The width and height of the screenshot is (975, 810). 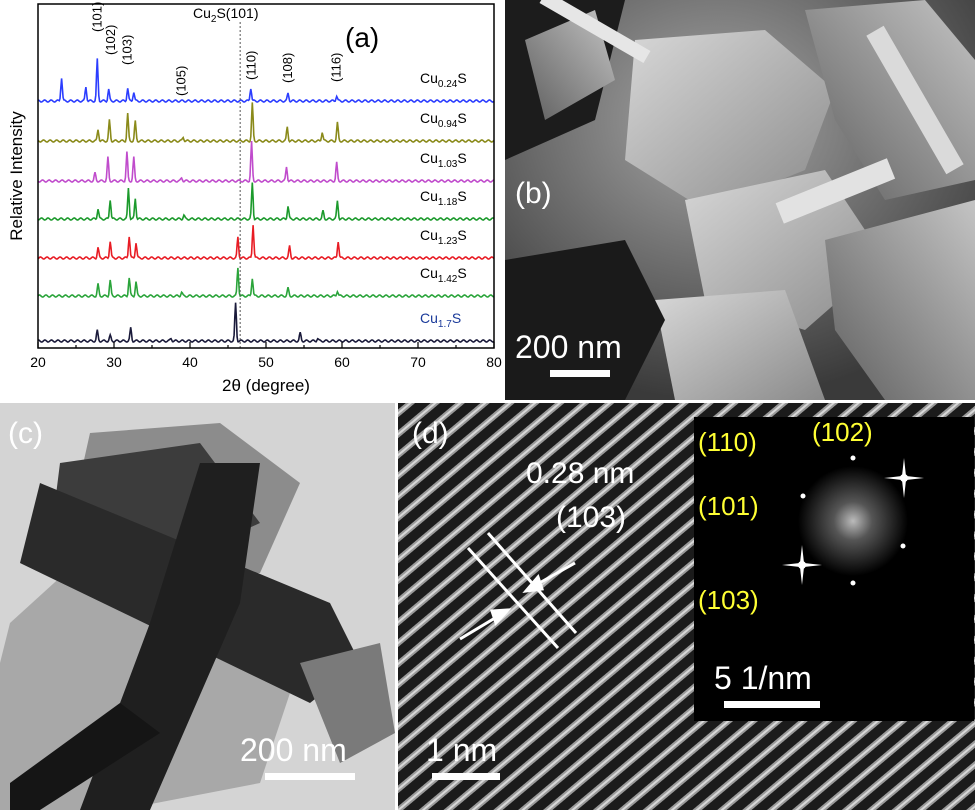 I want to click on peak-label: (101), so click(x=96, y=17).